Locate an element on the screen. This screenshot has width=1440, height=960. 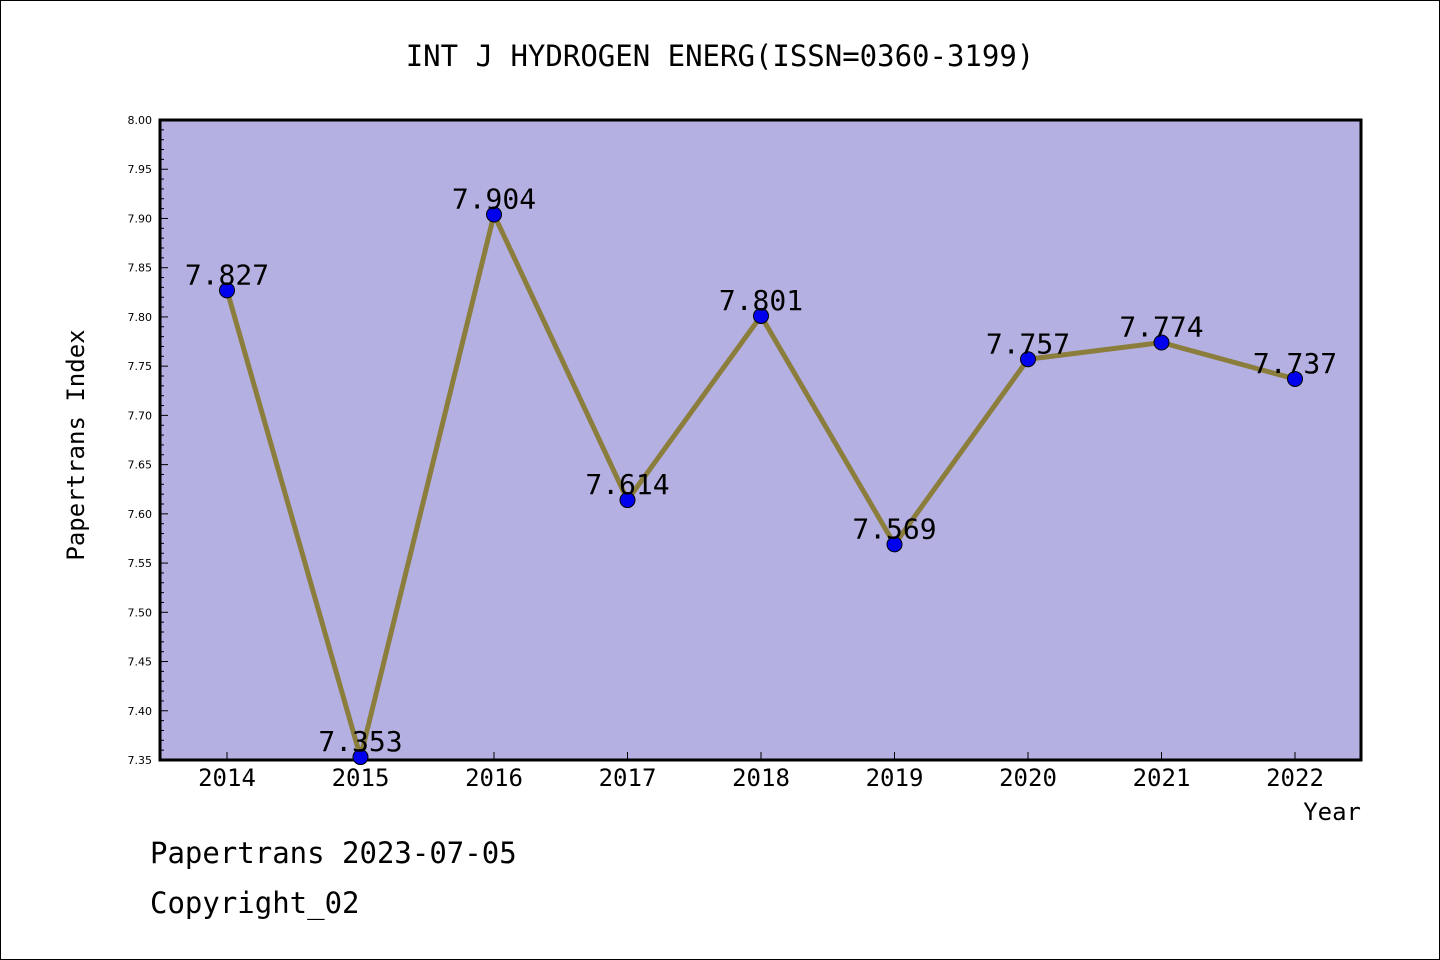
y-tick-label: 7.50 is located at coordinates (140, 612).